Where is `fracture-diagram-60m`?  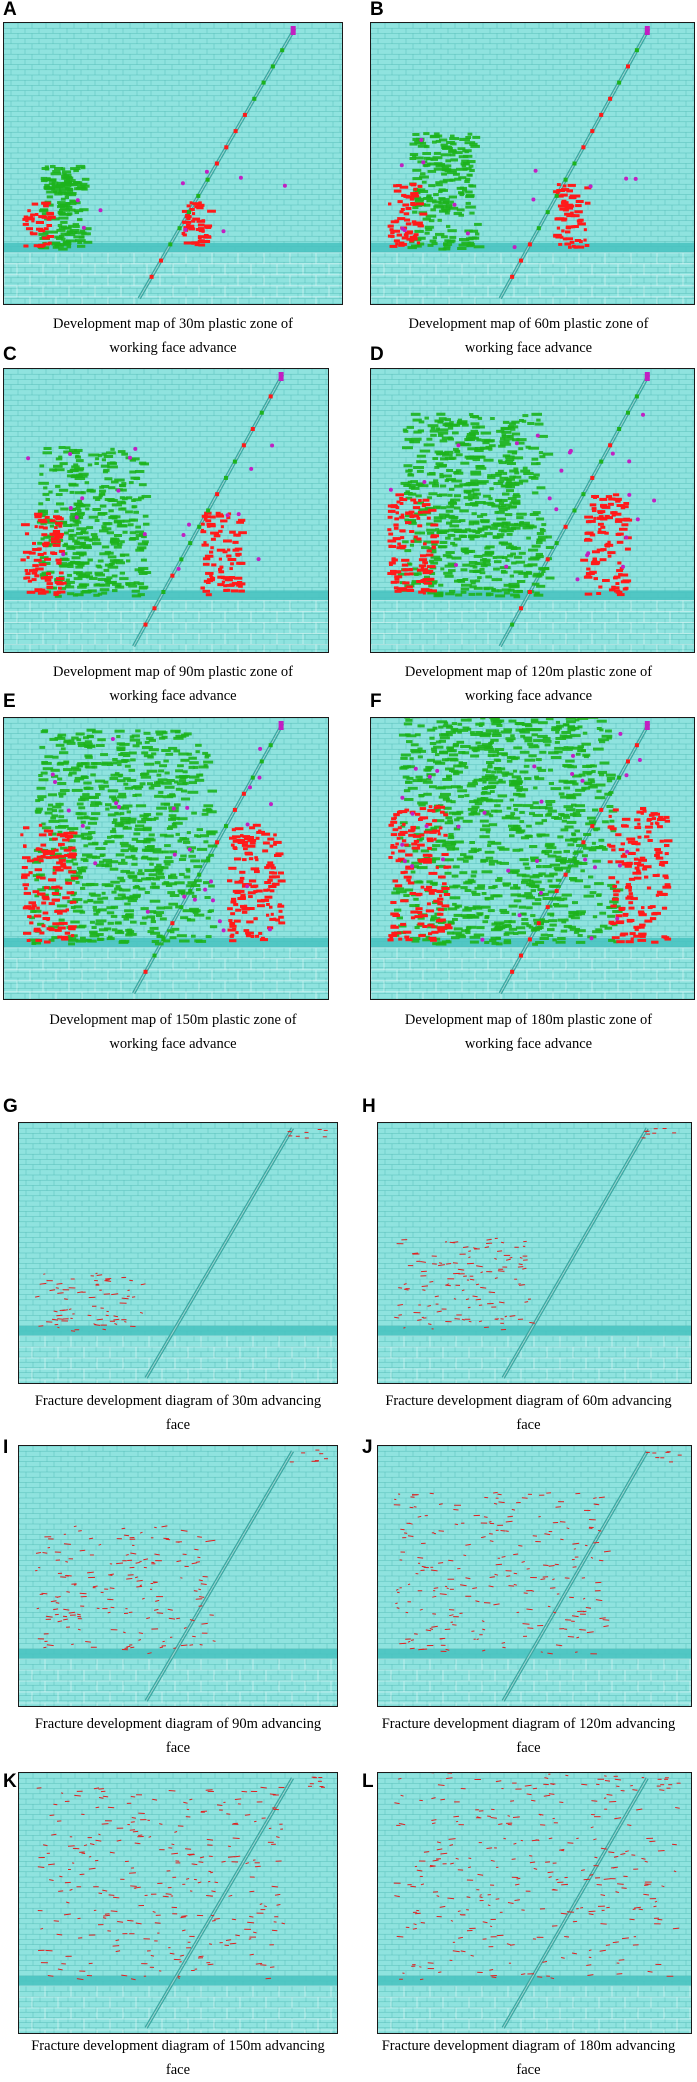
fracture-diagram-60m is located at coordinates (534, 1253).